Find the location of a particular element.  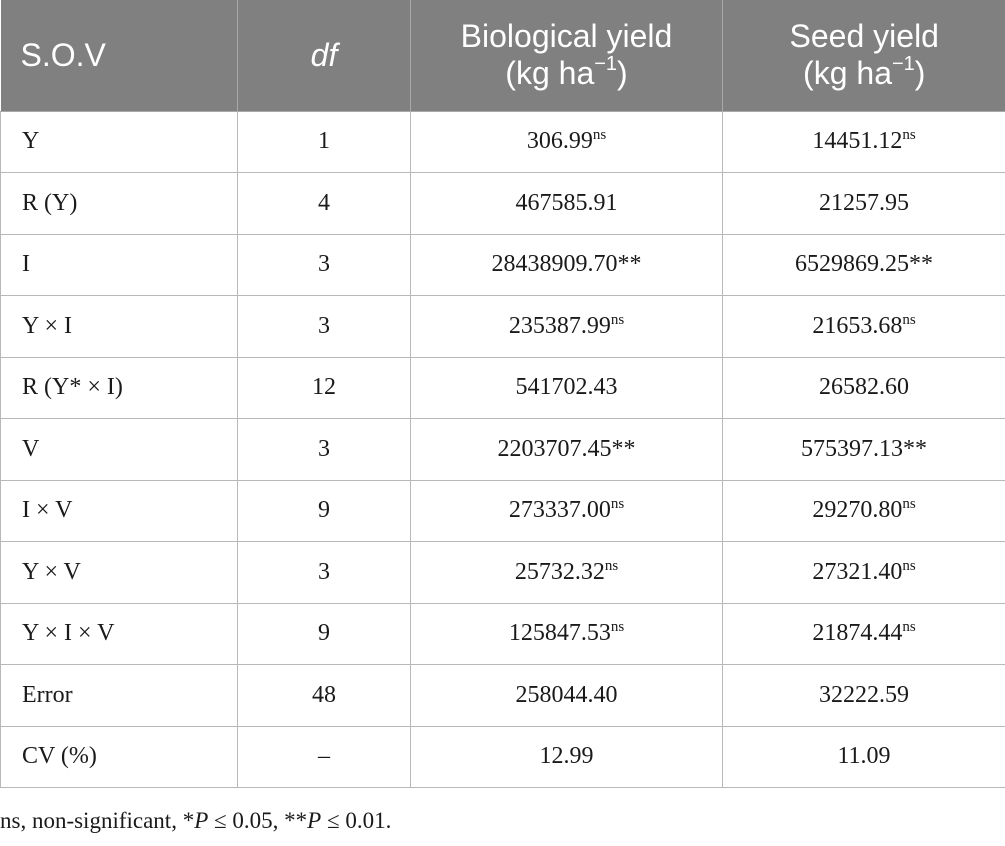

footnote-p-symbol-2: P is located at coordinates (314, 820).